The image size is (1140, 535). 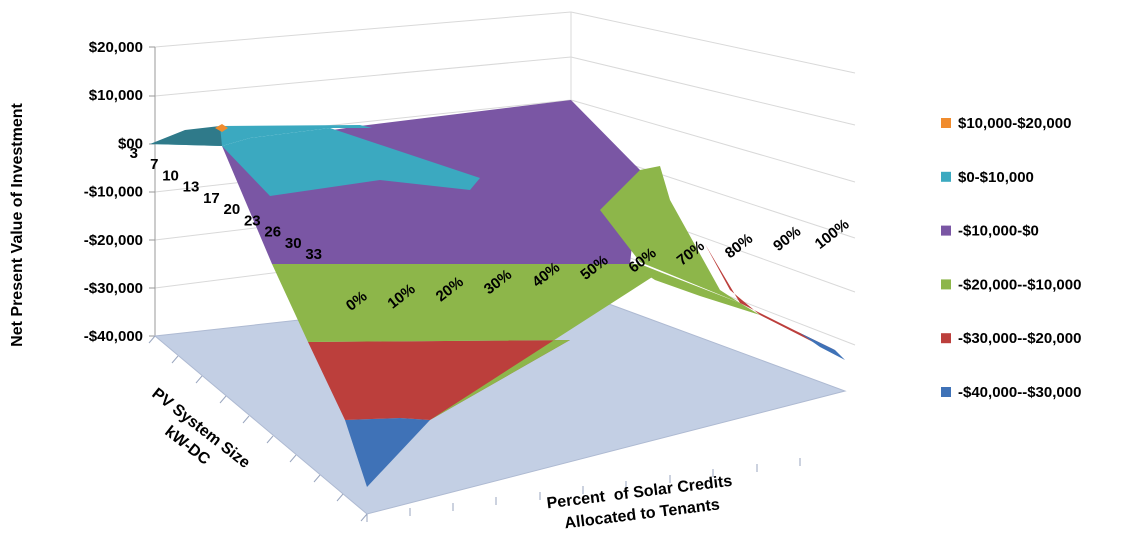 I want to click on surface-band-neg40k, so click(x=387, y=452).